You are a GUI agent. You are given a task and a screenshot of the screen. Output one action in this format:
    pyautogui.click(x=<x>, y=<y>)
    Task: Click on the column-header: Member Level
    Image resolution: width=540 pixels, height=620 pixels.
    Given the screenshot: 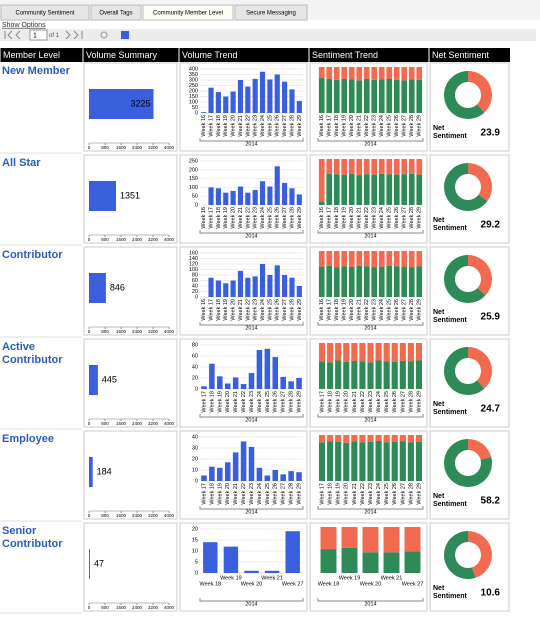 What is the action you would take?
    pyautogui.click(x=31, y=55)
    